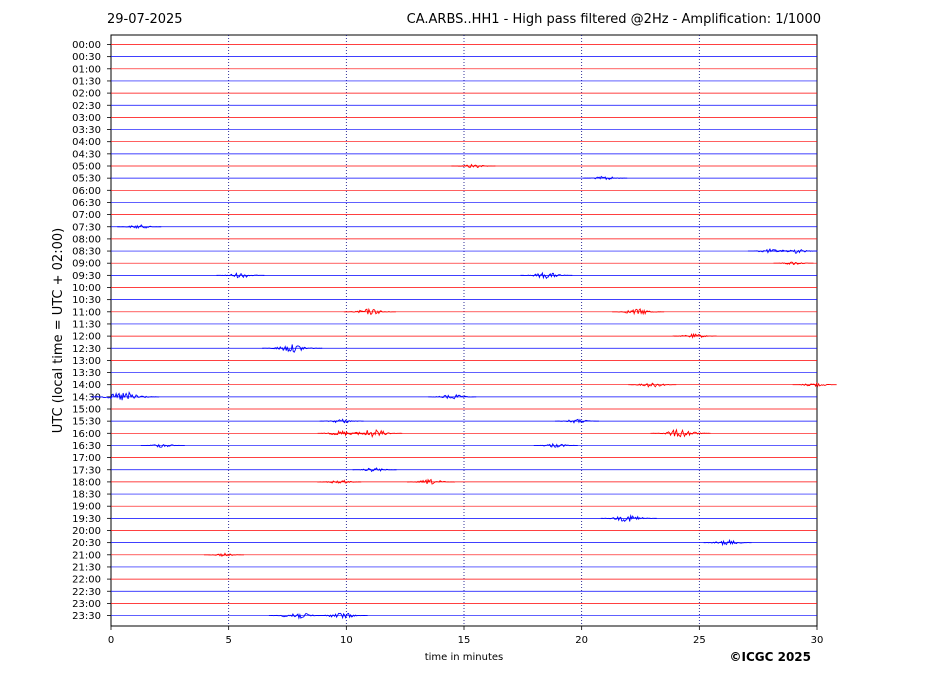  Describe the element at coordinates (464, 640) in the screenshot. I see `x-tick-label: 15` at that location.